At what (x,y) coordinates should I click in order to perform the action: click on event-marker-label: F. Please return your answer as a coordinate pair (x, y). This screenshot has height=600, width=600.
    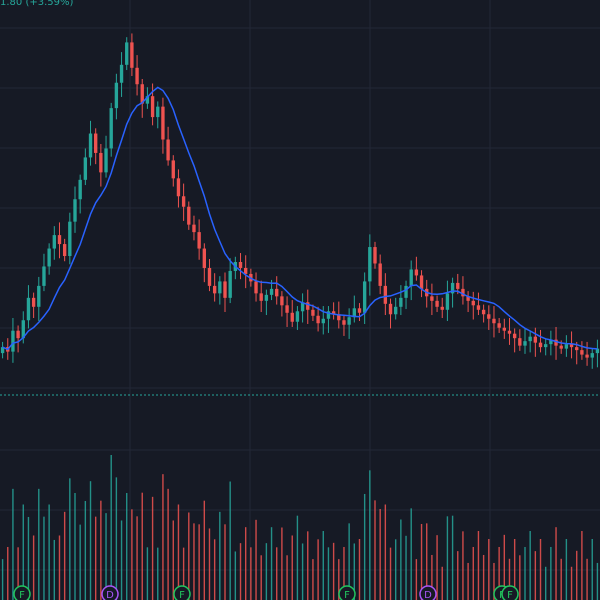
    Looking at the image, I should click on (22, 595).